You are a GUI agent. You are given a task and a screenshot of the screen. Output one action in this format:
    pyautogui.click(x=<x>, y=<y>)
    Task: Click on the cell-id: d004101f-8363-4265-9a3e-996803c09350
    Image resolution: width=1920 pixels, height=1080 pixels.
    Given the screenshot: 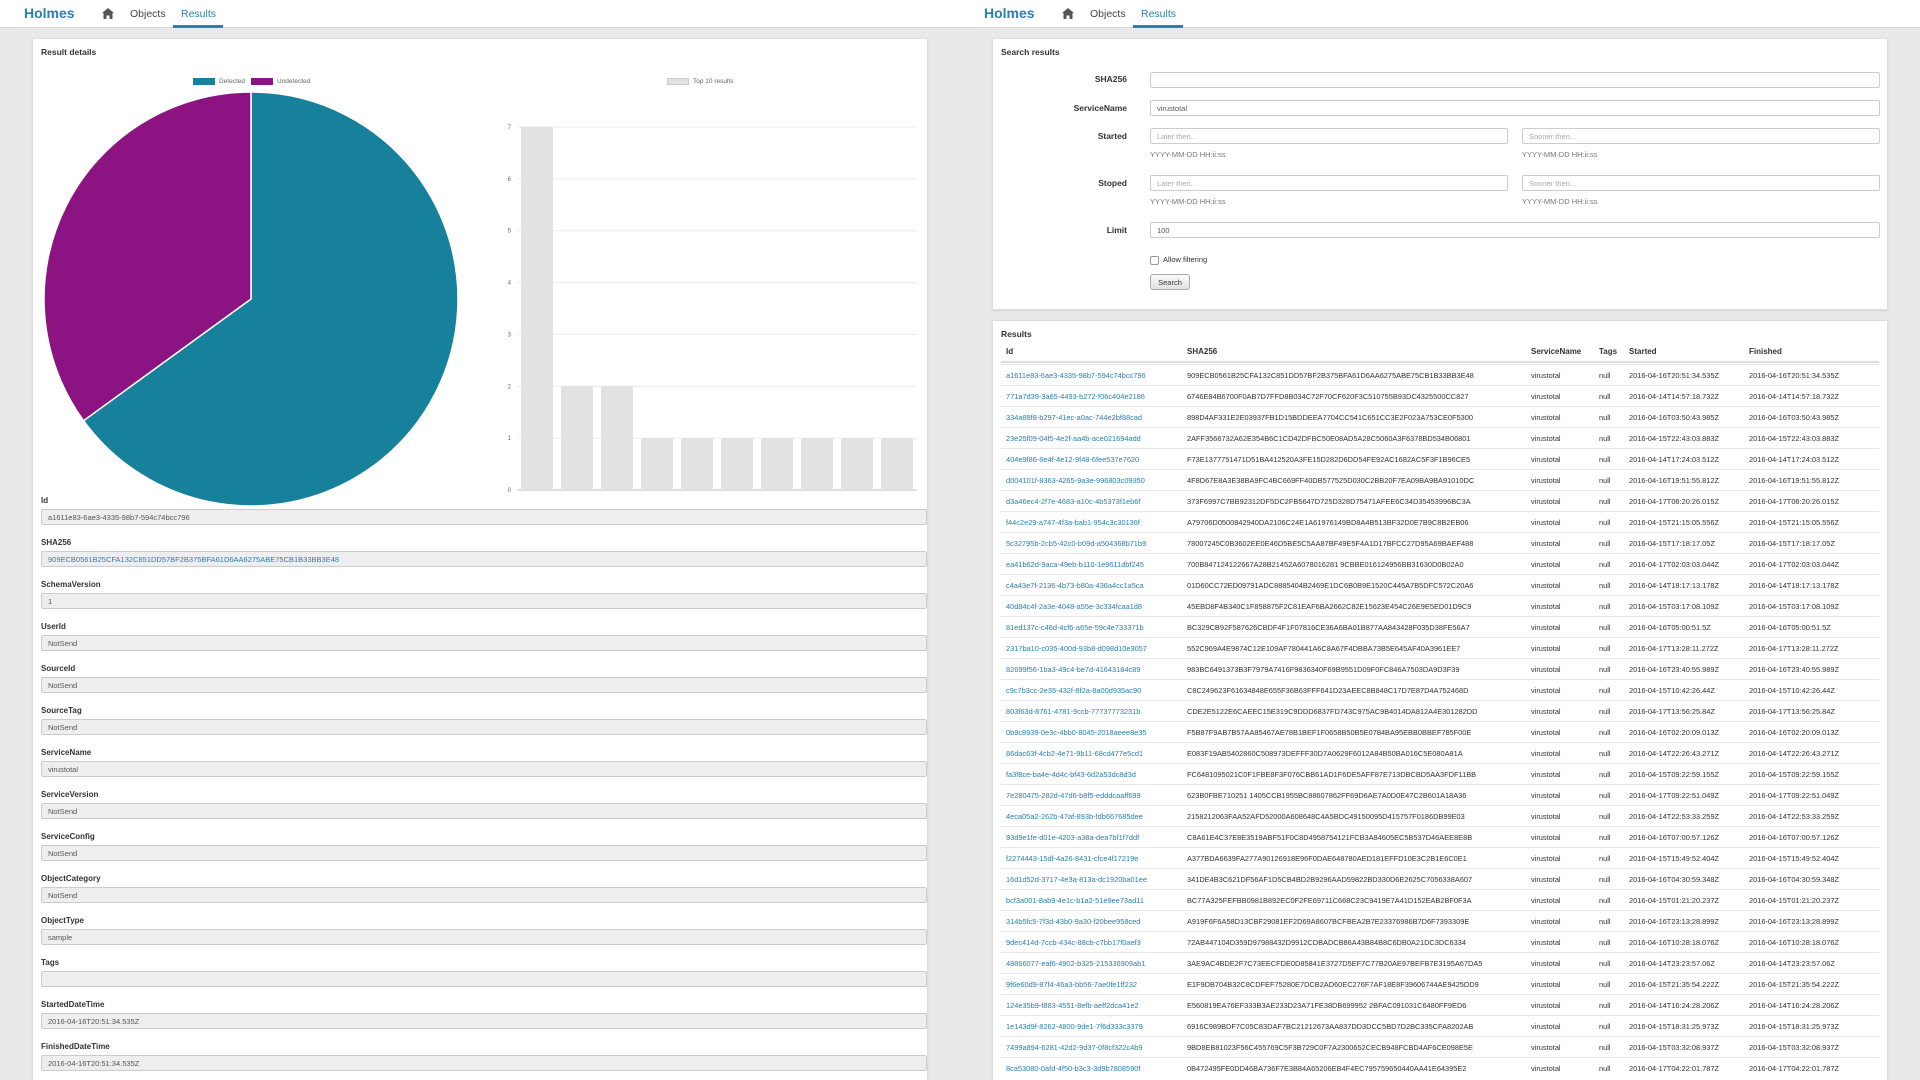 What is the action you would take?
    pyautogui.click(x=1075, y=480)
    